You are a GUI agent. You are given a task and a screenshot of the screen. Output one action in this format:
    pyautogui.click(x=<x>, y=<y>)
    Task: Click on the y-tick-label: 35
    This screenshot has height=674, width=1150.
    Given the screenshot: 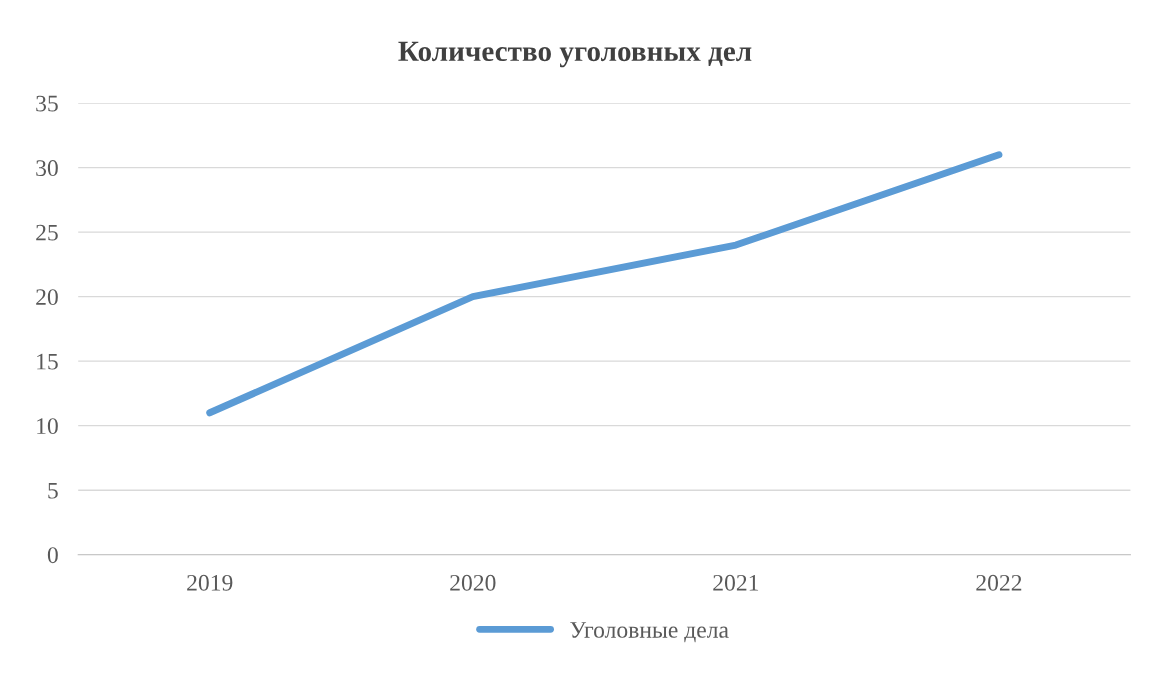 What is the action you would take?
    pyautogui.click(x=47, y=103)
    